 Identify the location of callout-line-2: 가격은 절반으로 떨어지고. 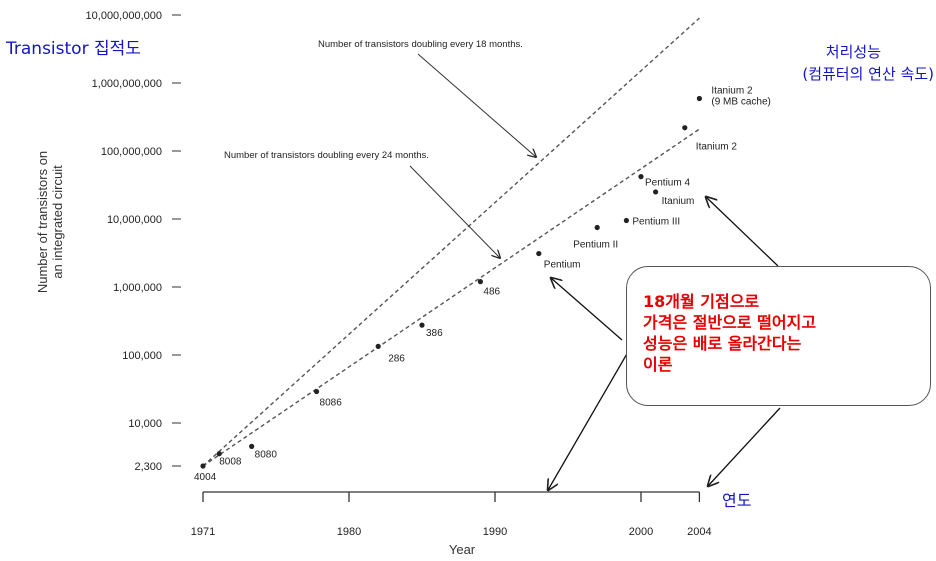
(730, 322).